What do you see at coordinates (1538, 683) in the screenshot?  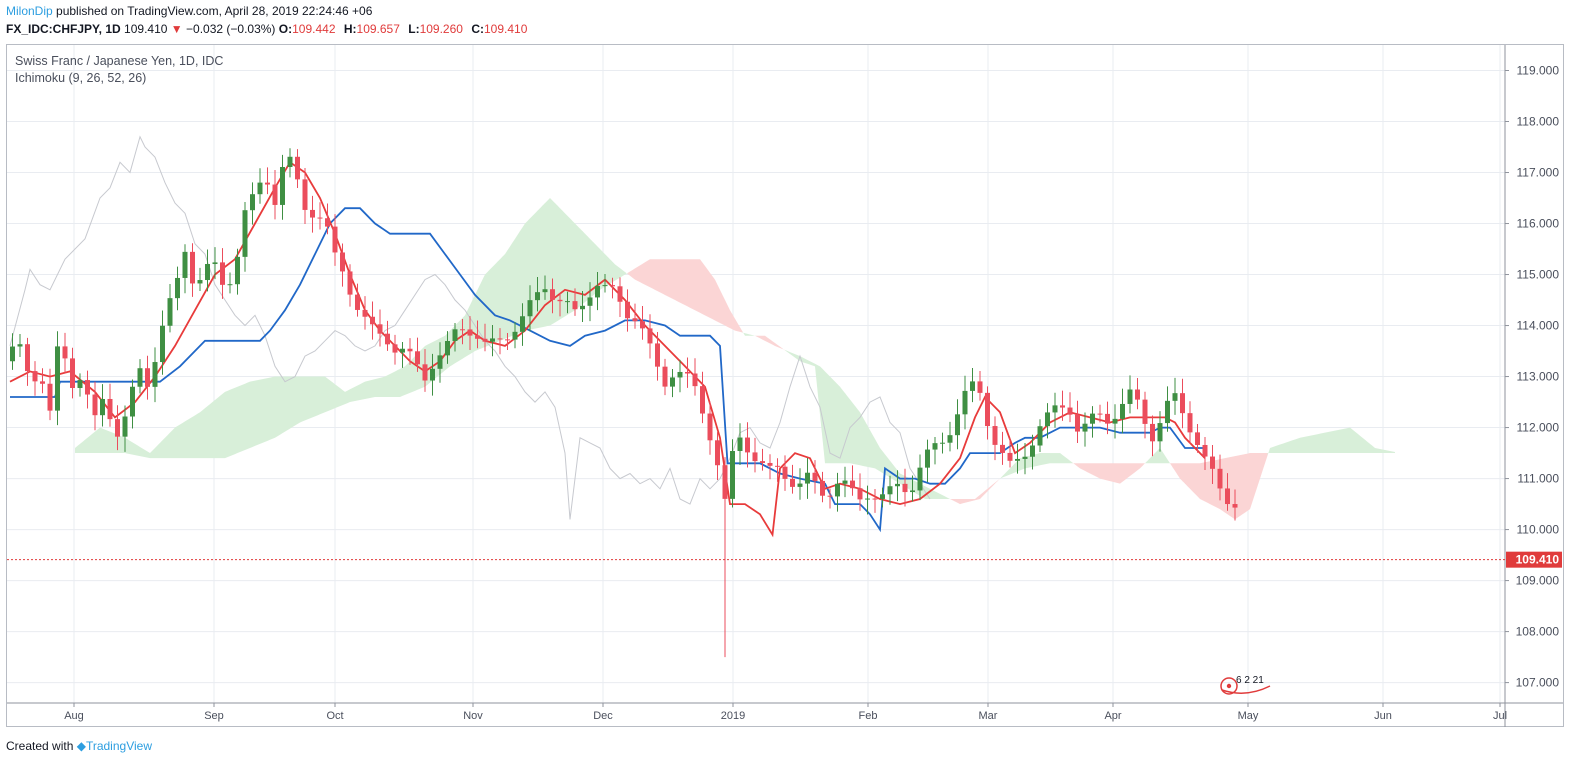 I see `price-tick-label: 107.000` at bounding box center [1538, 683].